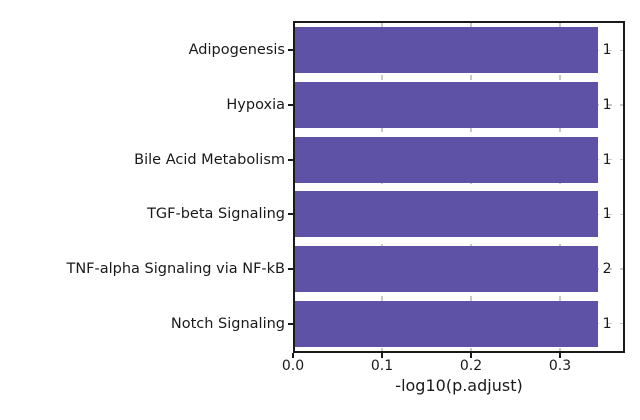 The height and width of the screenshot is (420, 640). I want to click on x-axis-label: -log10(p.adjust), so click(459, 385).